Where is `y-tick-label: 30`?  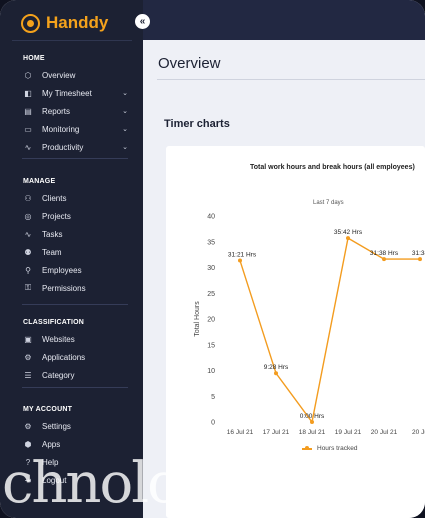 y-tick-label: 30 is located at coordinates (211, 268).